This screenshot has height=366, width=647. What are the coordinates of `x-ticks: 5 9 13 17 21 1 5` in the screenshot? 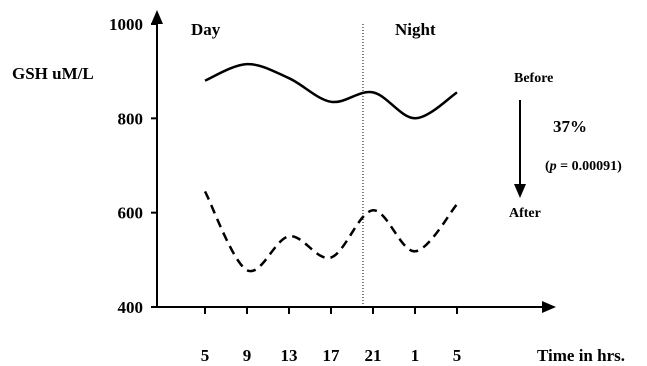 It's located at (331, 336).